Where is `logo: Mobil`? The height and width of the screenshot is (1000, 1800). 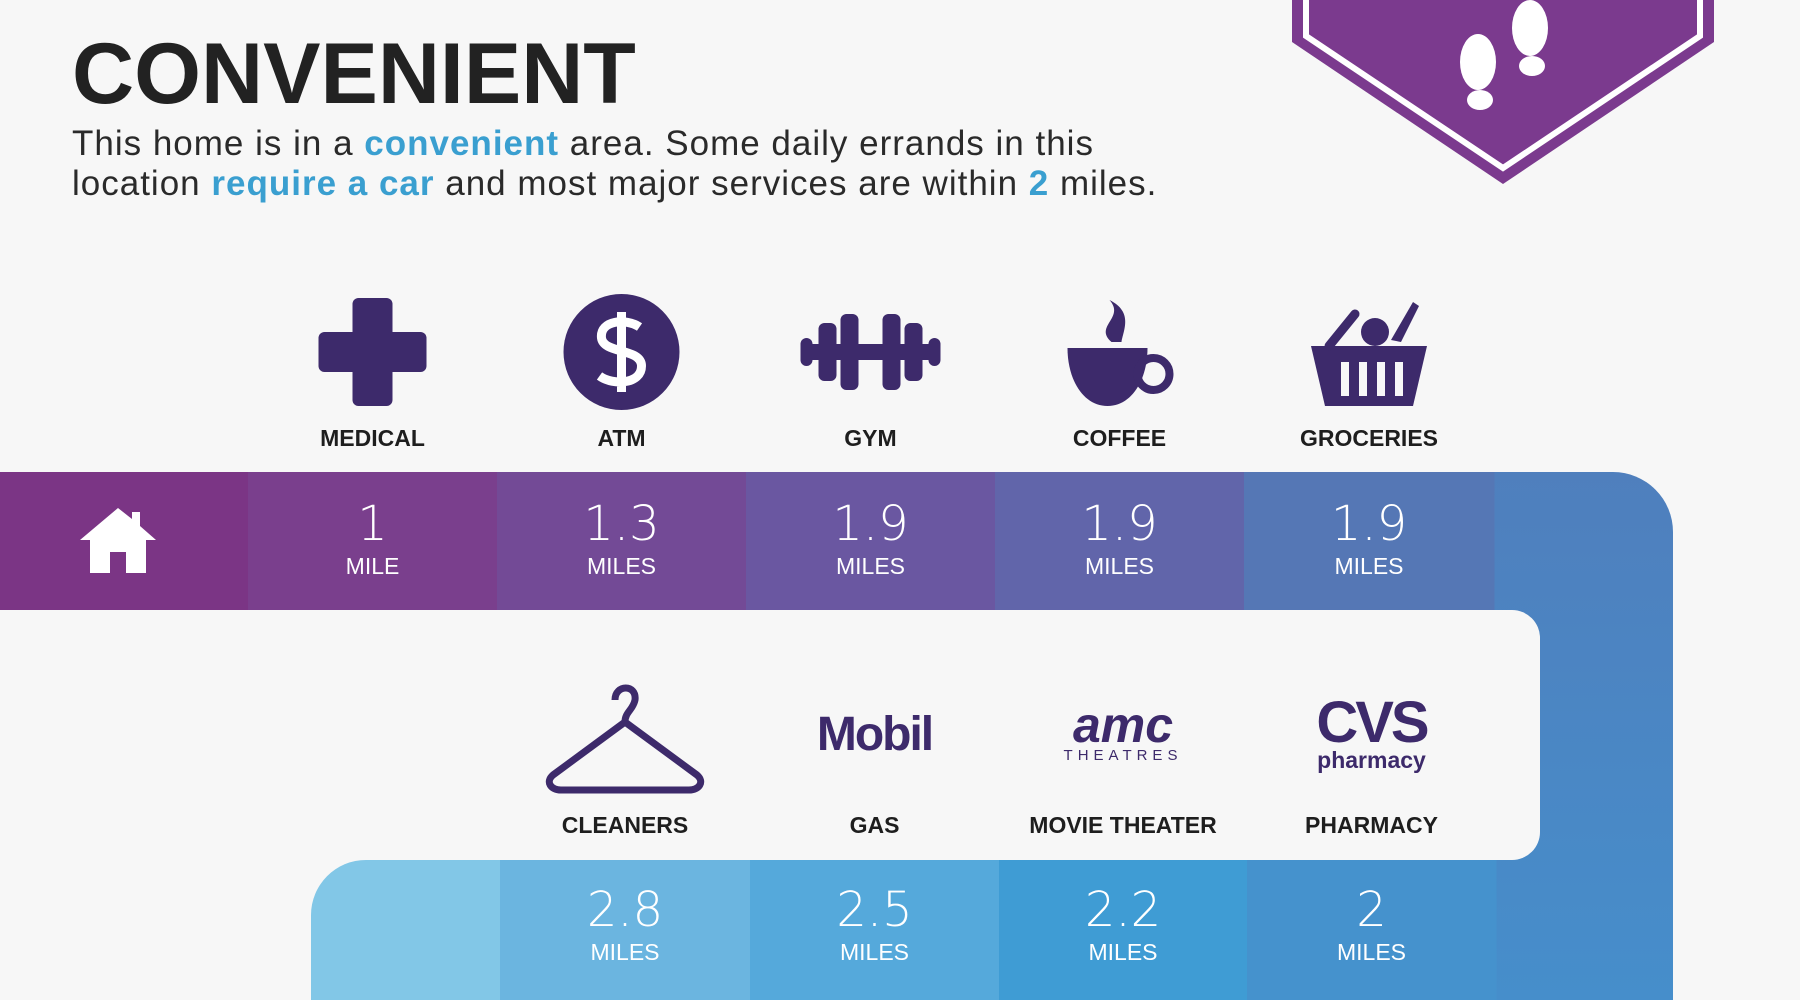
logo: Mobil is located at coordinates (874, 734).